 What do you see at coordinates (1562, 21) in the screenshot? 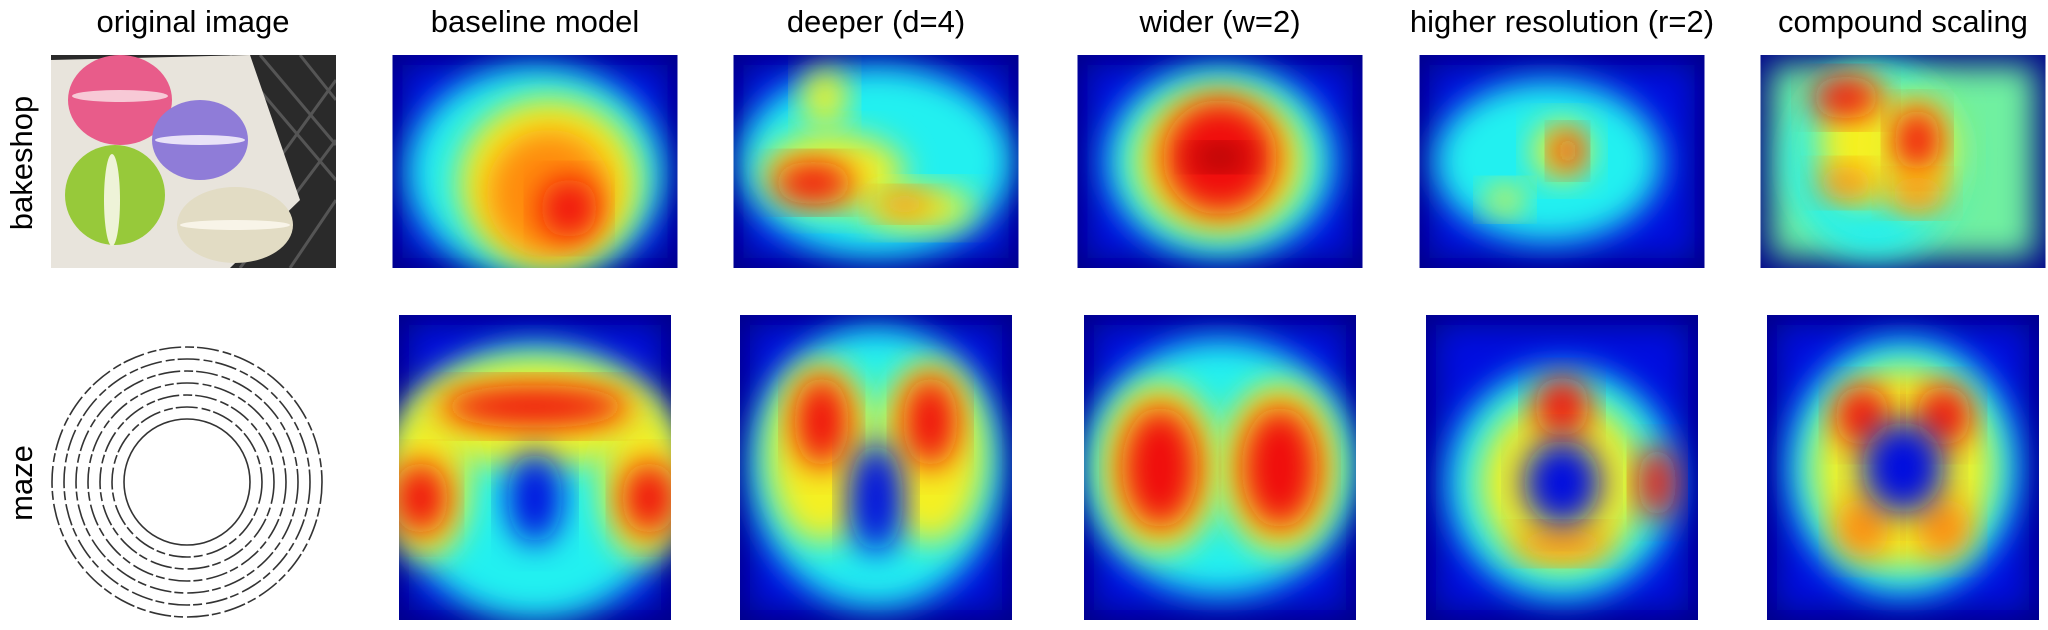
I see `column-title: higher resolution (r=2)` at bounding box center [1562, 21].